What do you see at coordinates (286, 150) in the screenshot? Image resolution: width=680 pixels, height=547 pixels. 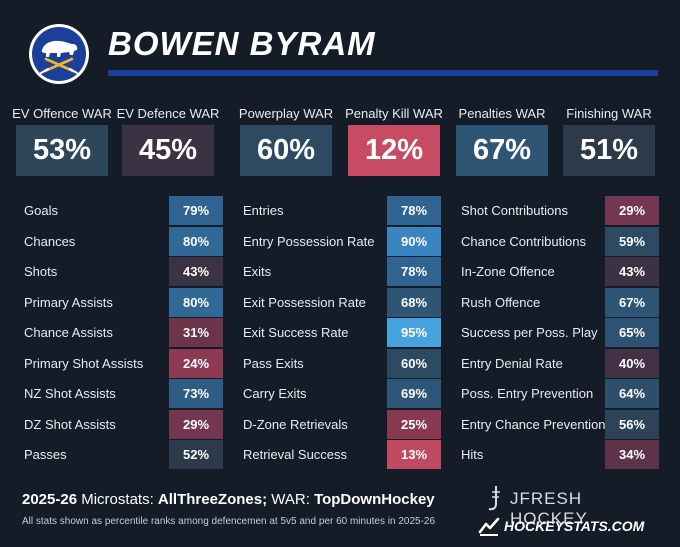 I see `war-value-2: 60%` at bounding box center [286, 150].